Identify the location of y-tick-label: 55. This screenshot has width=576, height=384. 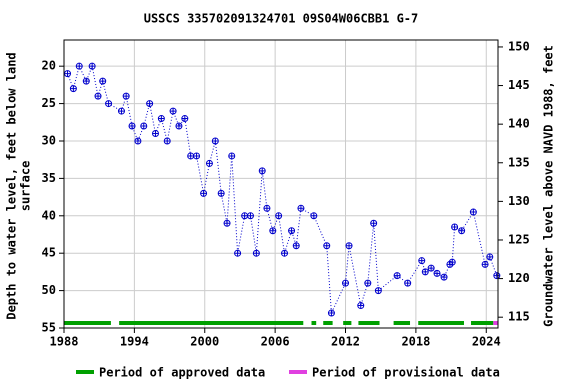
(49, 328).